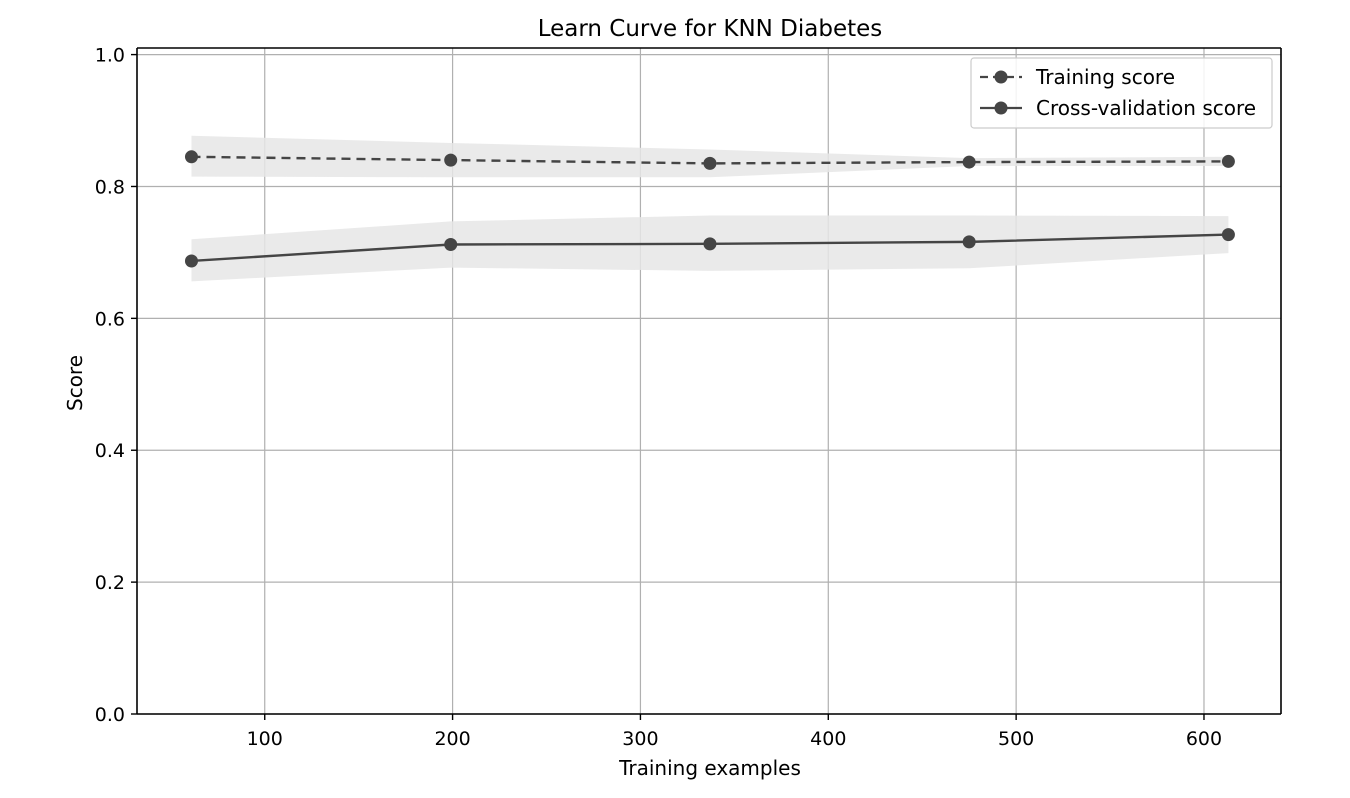 This screenshot has height=798, width=1350. I want to click on legend-label-cv: Cross-validation score, so click(1146, 108).